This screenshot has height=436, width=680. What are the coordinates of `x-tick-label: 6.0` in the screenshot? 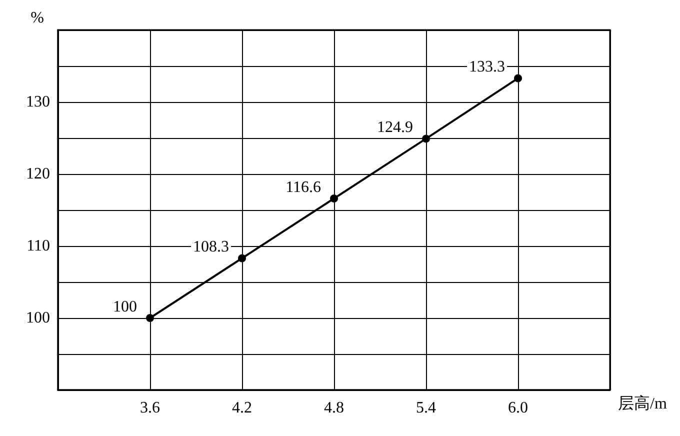 It's located at (518, 408).